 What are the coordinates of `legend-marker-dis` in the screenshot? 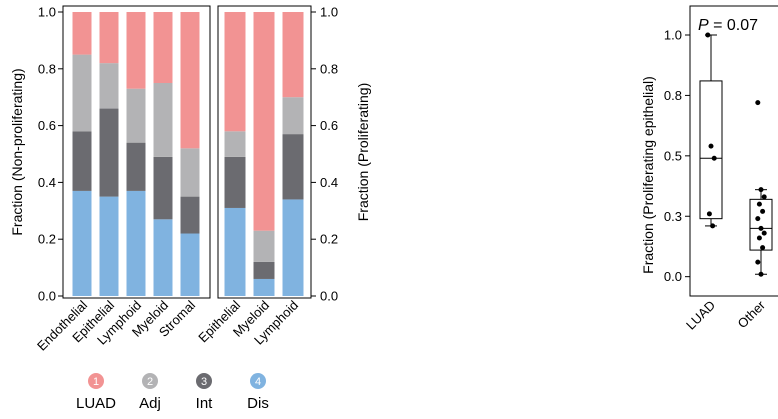 It's located at (258, 381).